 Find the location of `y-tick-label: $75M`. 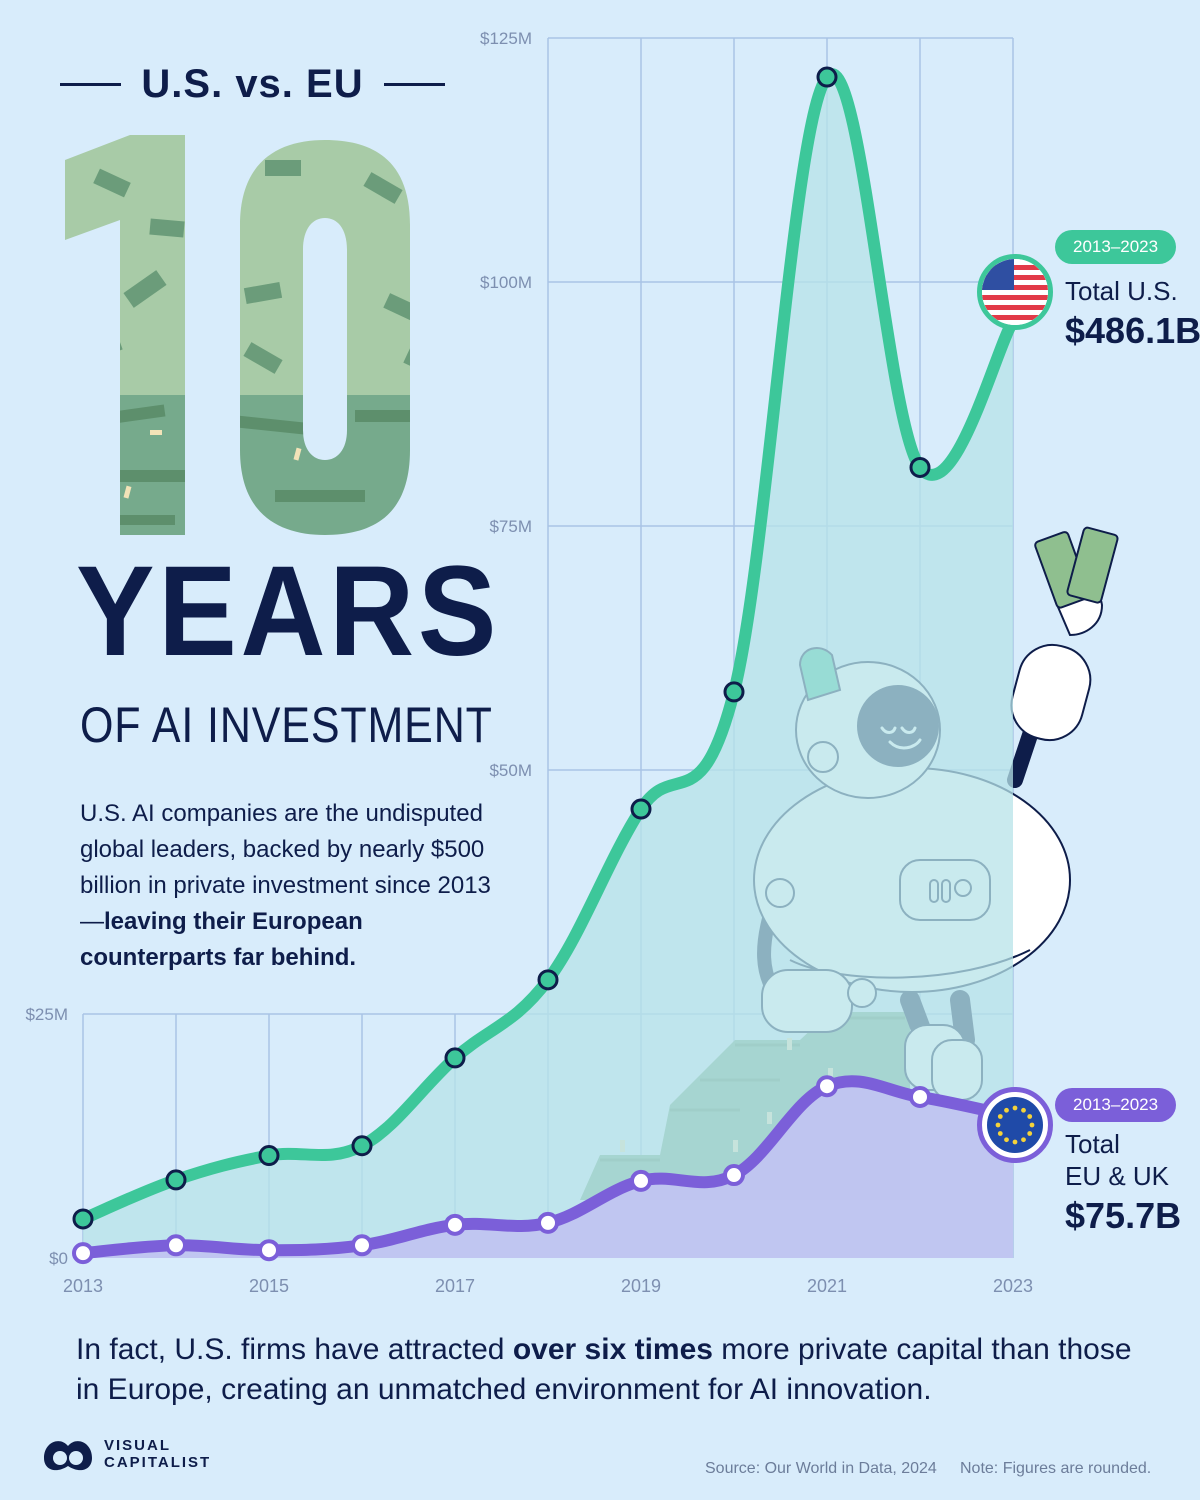

y-tick-label: $75M is located at coordinates (510, 526).